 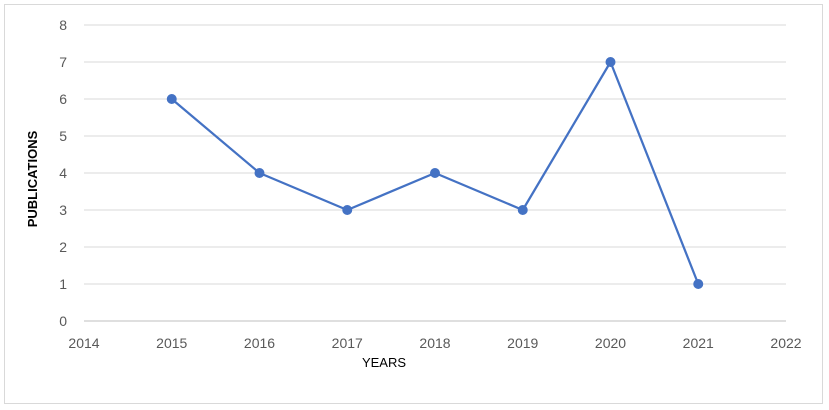 I want to click on y-tick-label-1: 1, so click(x=63, y=284).